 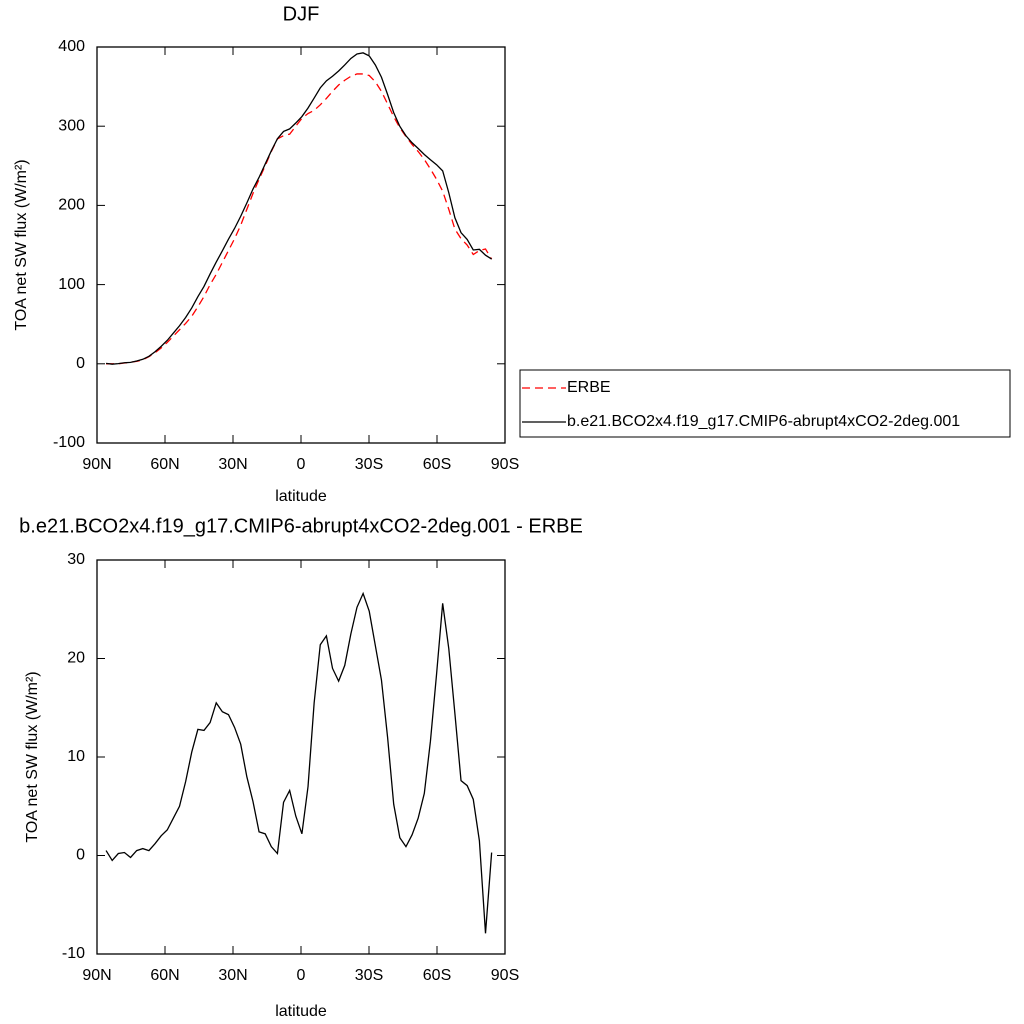 I want to click on chart-title: DJF, so click(x=301, y=14).